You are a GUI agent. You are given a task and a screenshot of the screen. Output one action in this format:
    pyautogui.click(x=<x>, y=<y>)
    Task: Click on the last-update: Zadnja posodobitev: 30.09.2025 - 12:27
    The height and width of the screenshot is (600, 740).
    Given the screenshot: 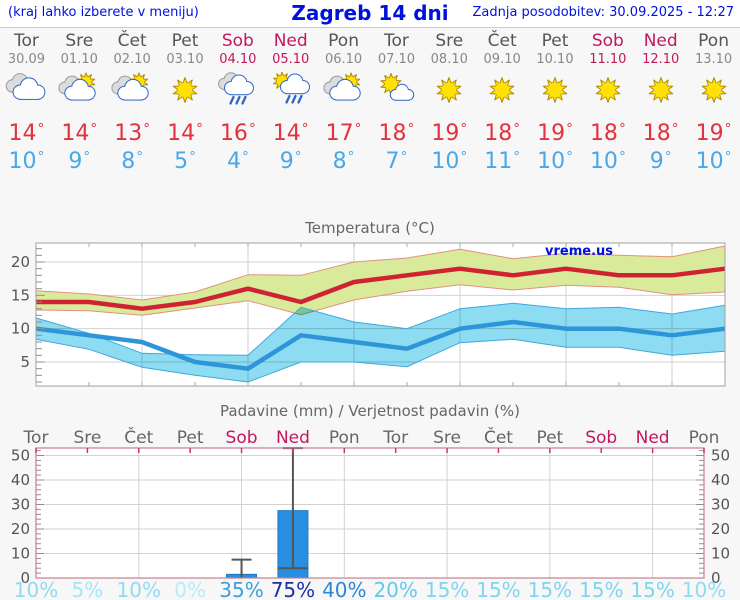 What is the action you would take?
    pyautogui.click(x=603, y=12)
    